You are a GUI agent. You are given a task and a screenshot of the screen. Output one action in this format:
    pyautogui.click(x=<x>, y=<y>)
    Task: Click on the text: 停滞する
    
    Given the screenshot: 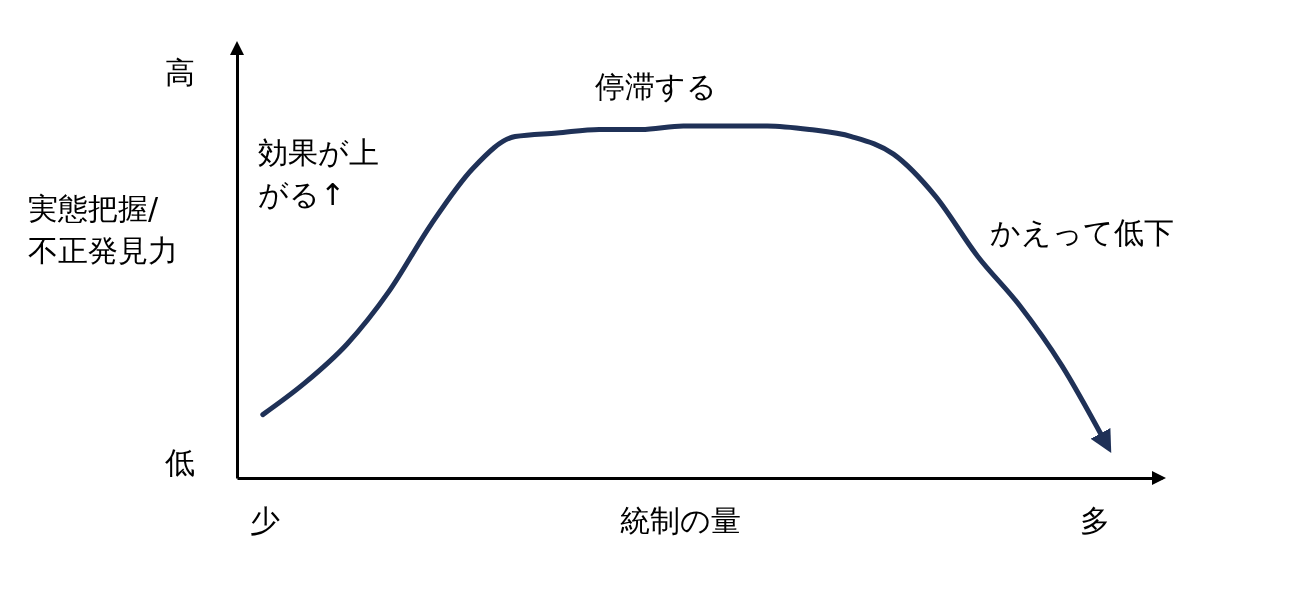 What is the action you would take?
    pyautogui.click(x=656, y=86)
    